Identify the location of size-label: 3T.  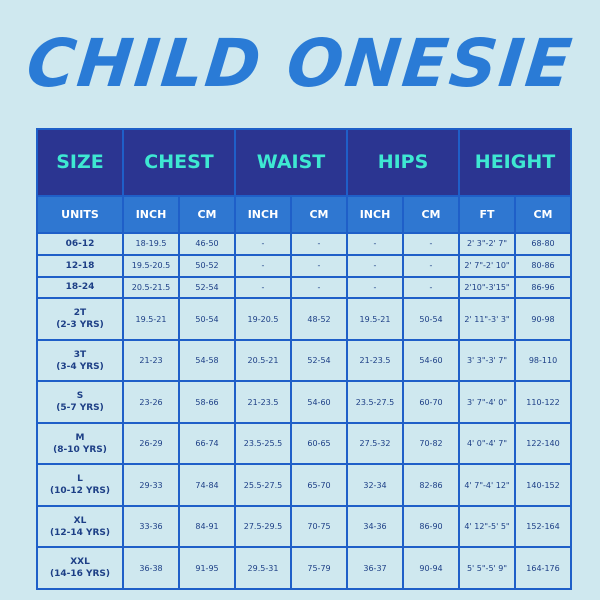
(80, 354).